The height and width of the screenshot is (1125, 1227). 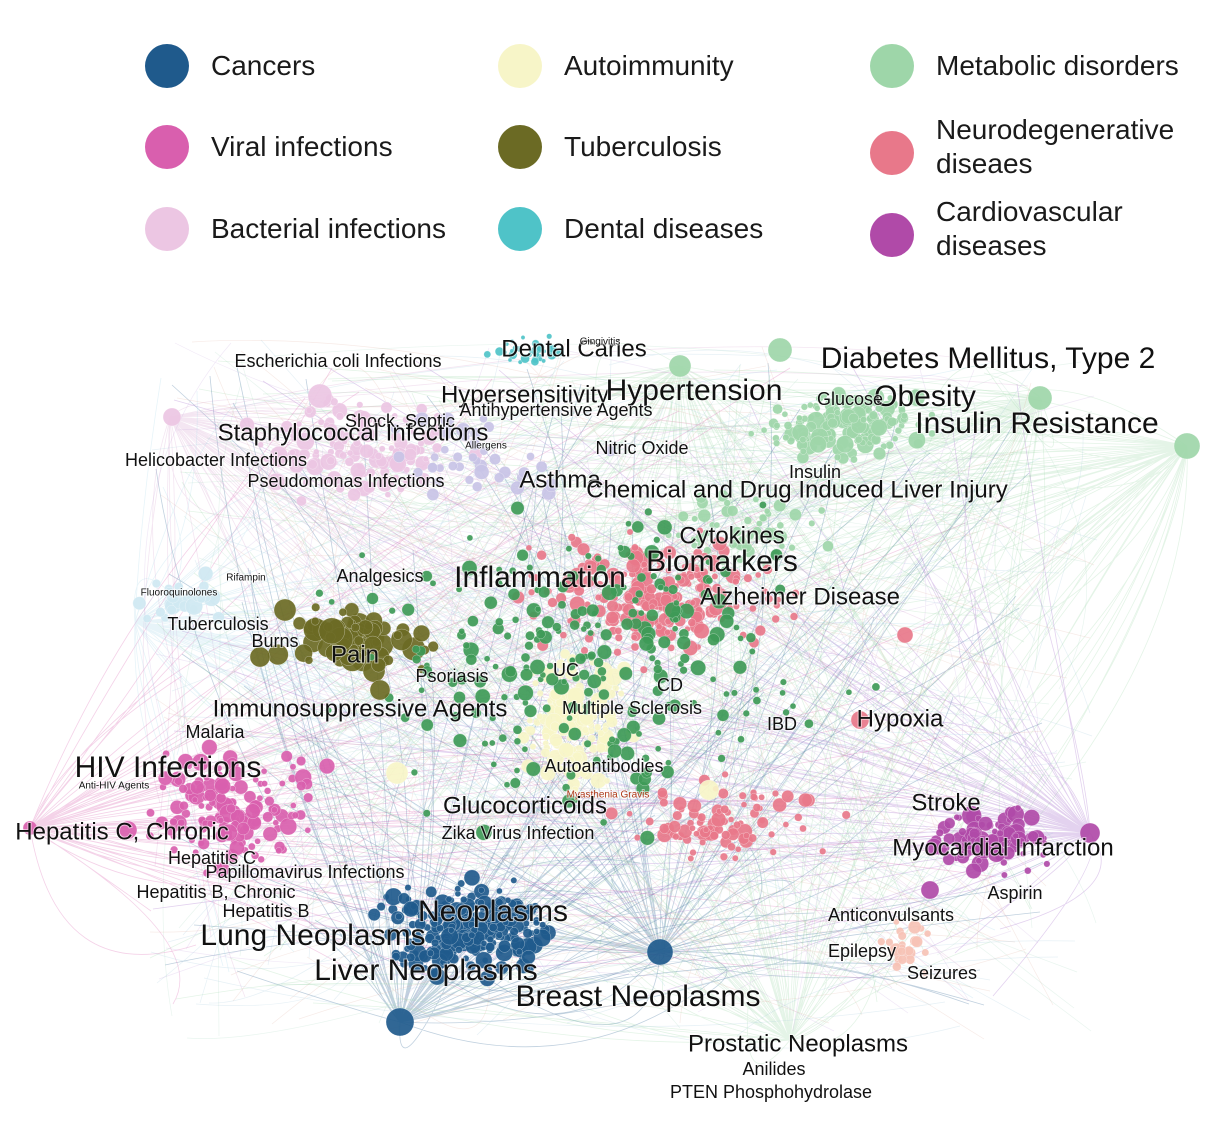 I want to click on node-label: Seizures, so click(x=942, y=973).